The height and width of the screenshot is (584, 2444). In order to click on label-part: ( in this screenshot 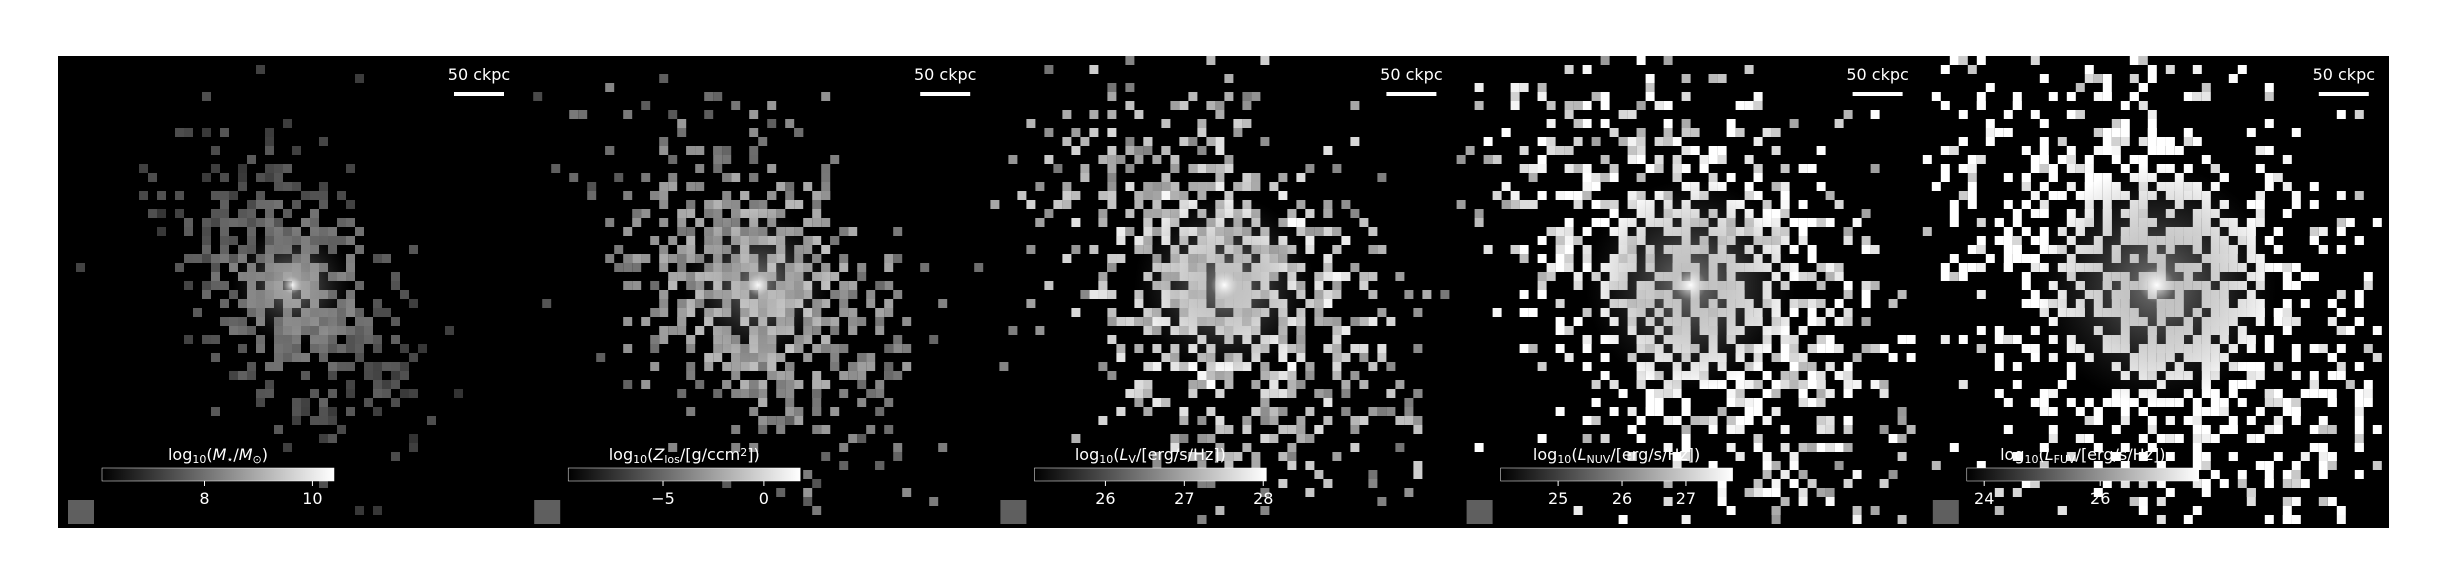, I will do `click(650, 454)`.